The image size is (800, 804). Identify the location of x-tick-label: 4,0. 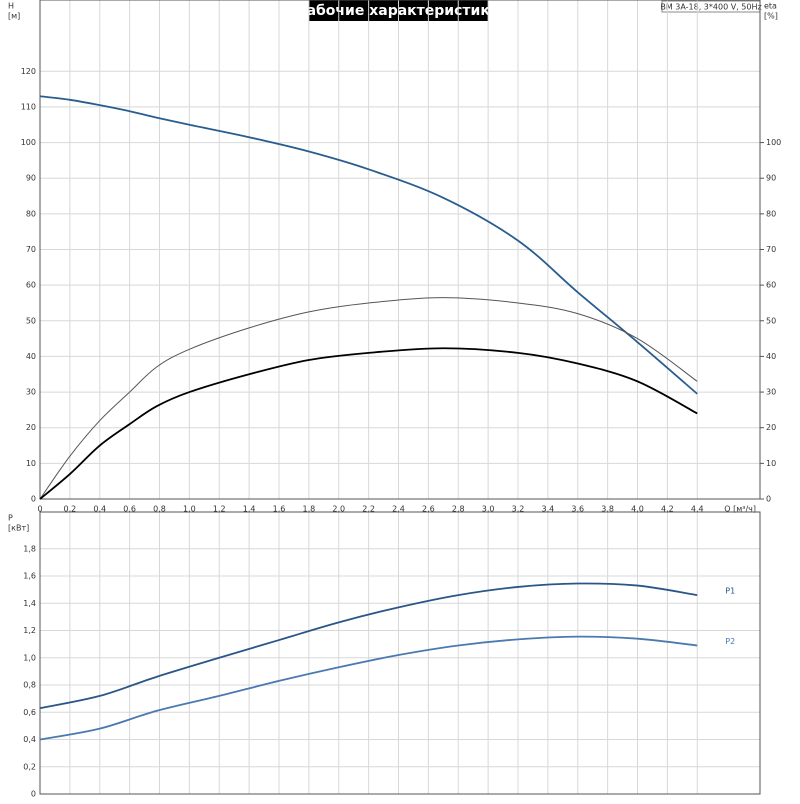
(637, 509).